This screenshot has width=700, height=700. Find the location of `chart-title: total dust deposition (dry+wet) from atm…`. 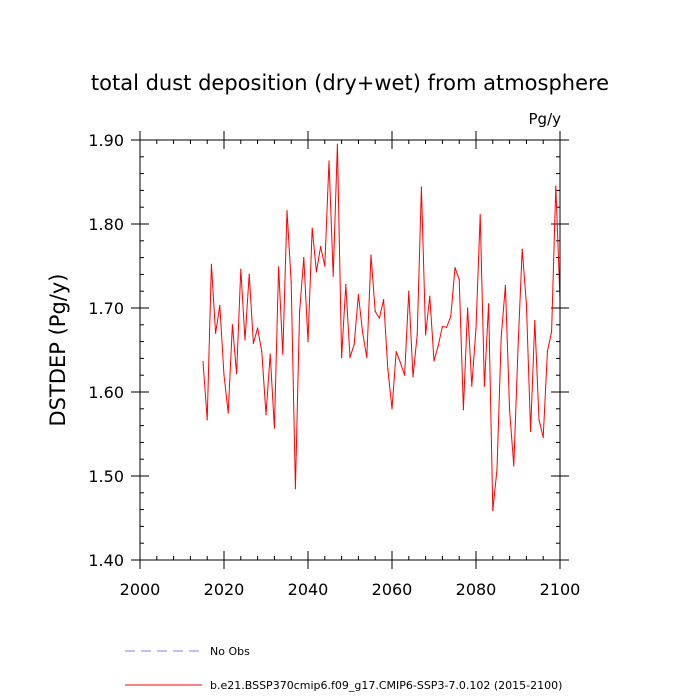

chart-title: total dust deposition (dry+wet) from atm… is located at coordinates (350, 83).